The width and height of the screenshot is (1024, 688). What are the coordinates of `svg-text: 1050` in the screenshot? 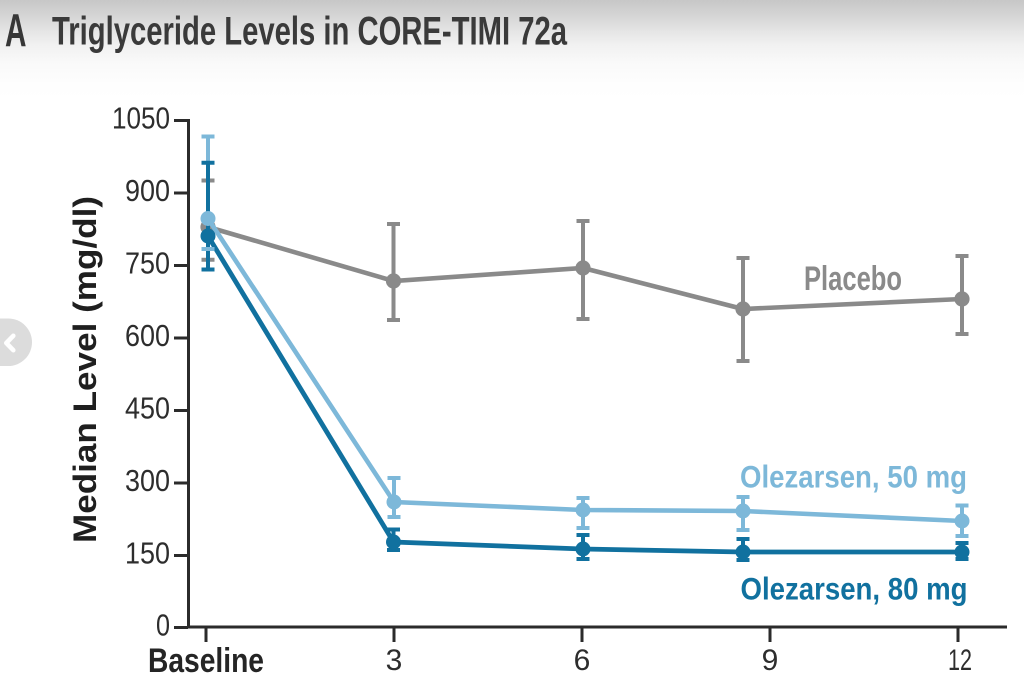 It's located at (141, 118).